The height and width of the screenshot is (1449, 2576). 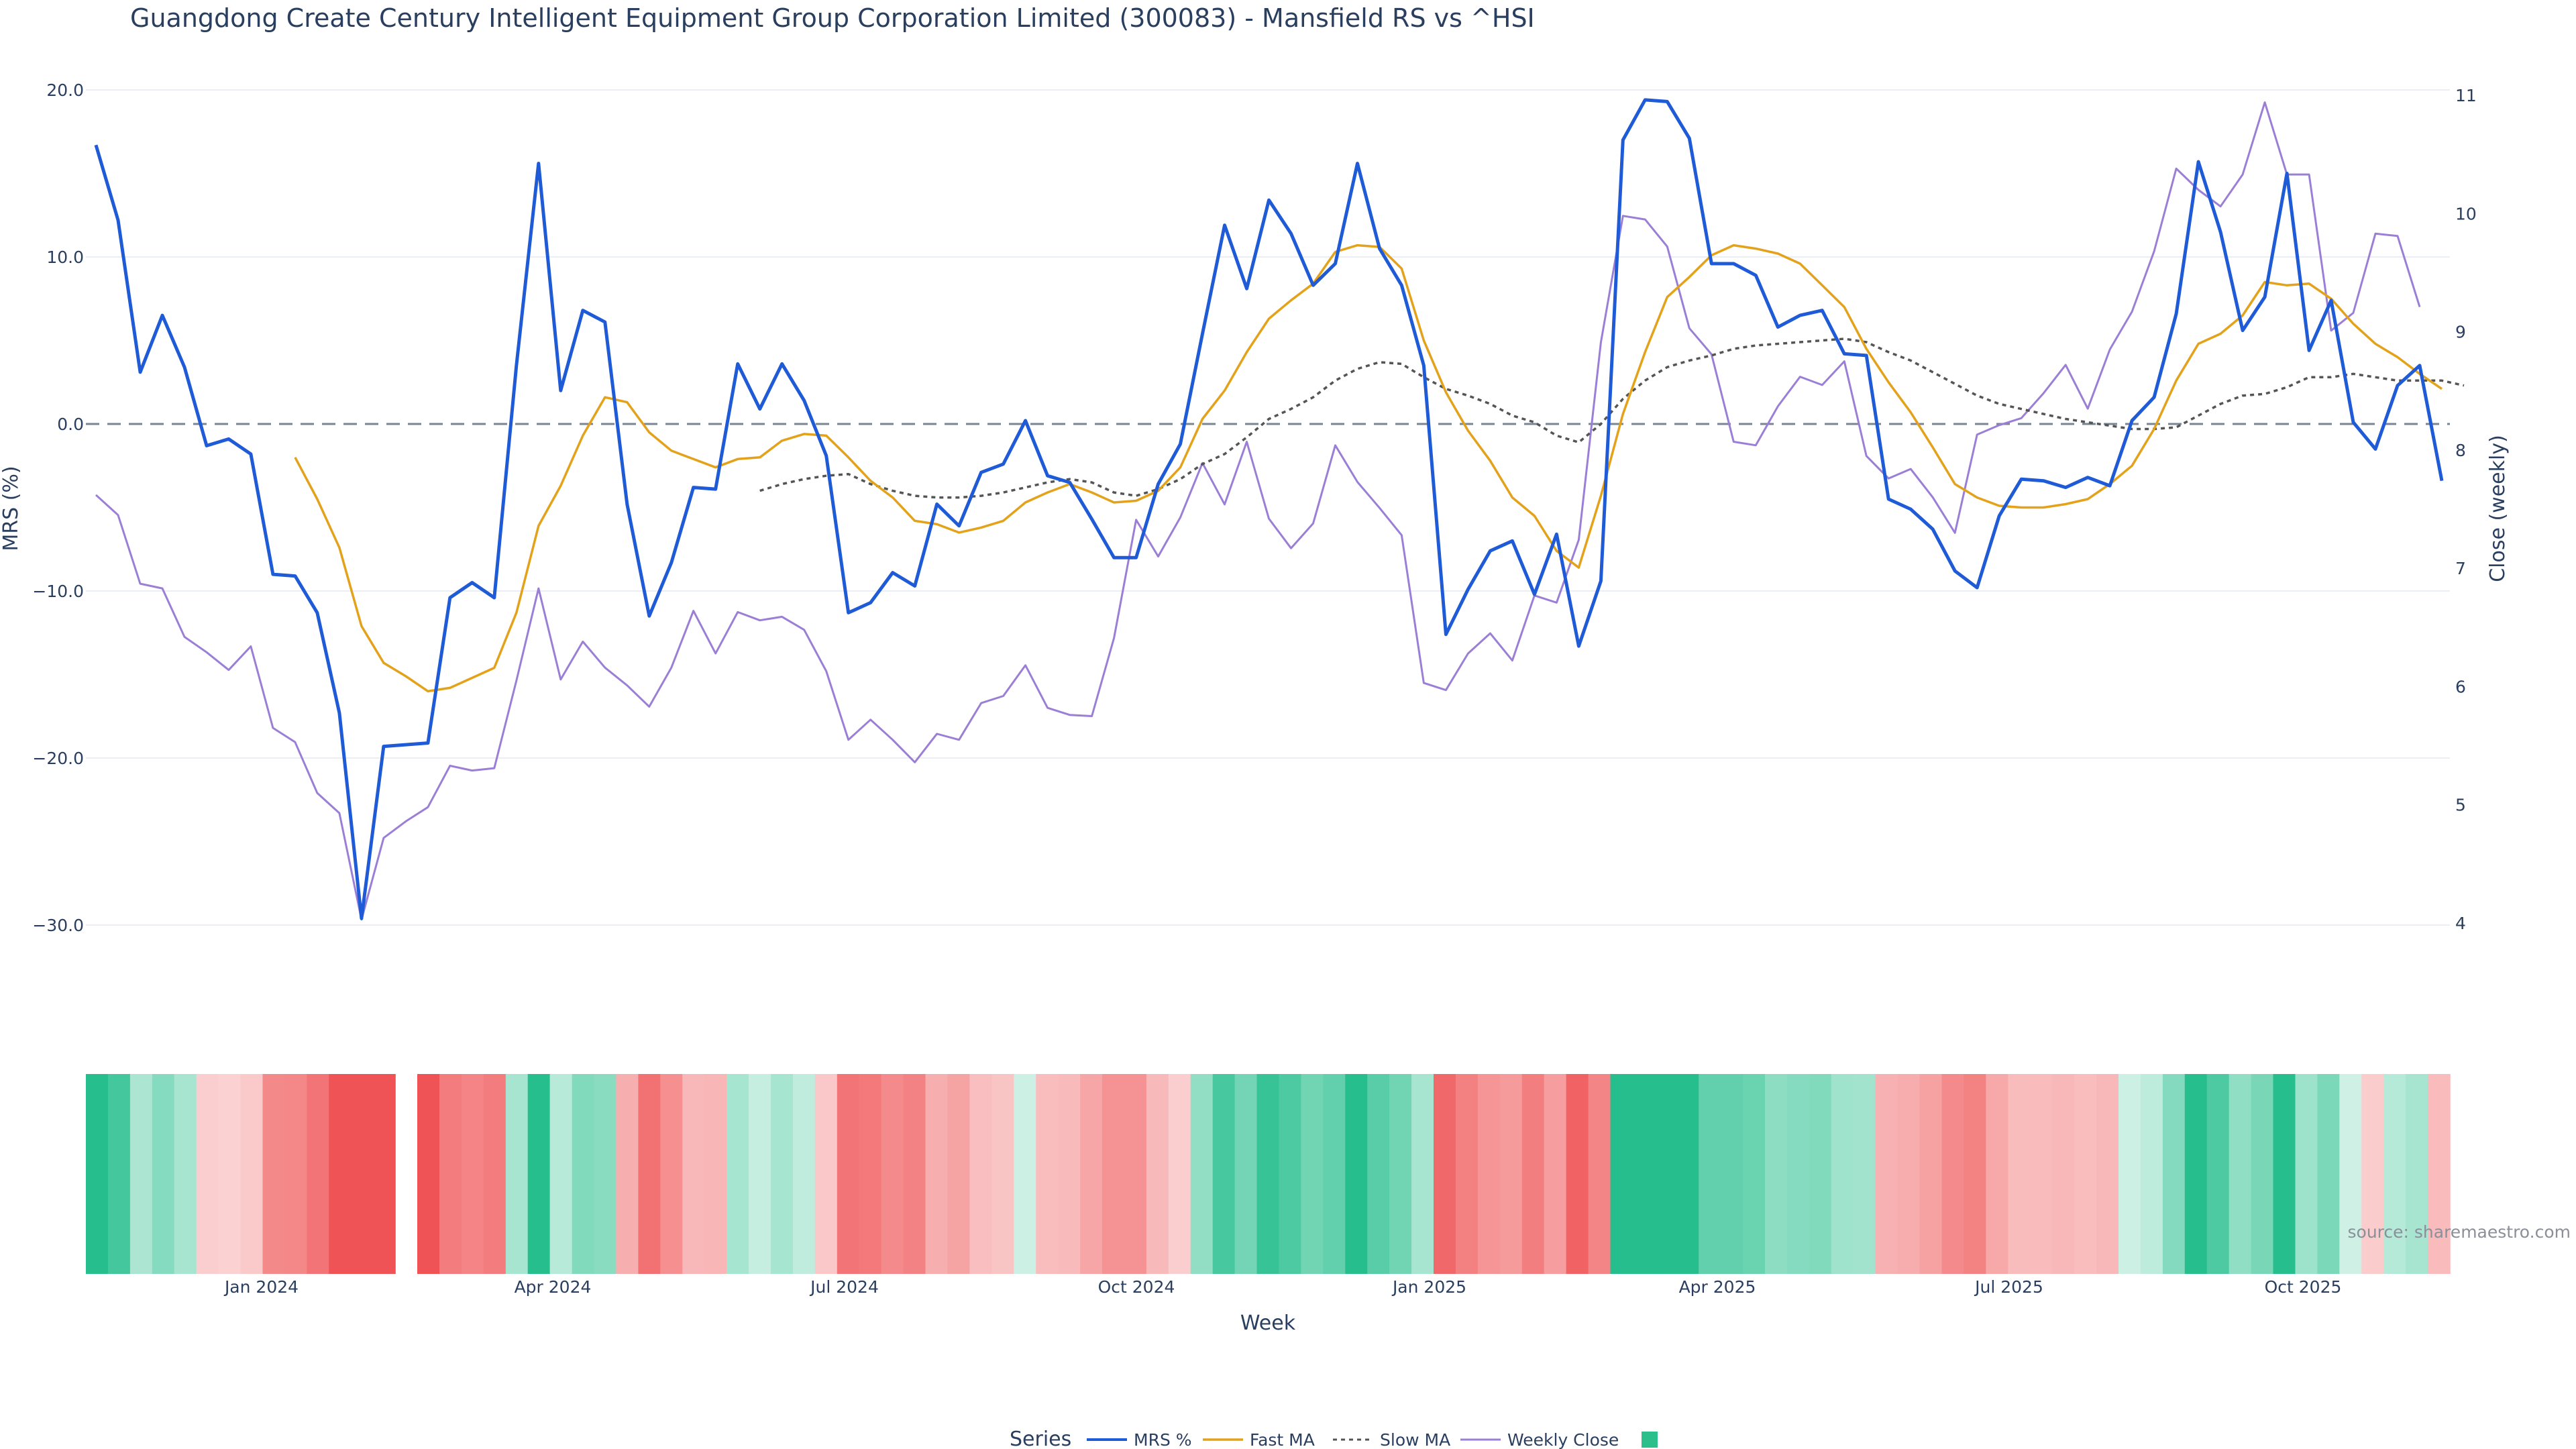 What do you see at coordinates (2460, 450) in the screenshot?
I see `y-right-tick-label: 8` at bounding box center [2460, 450].